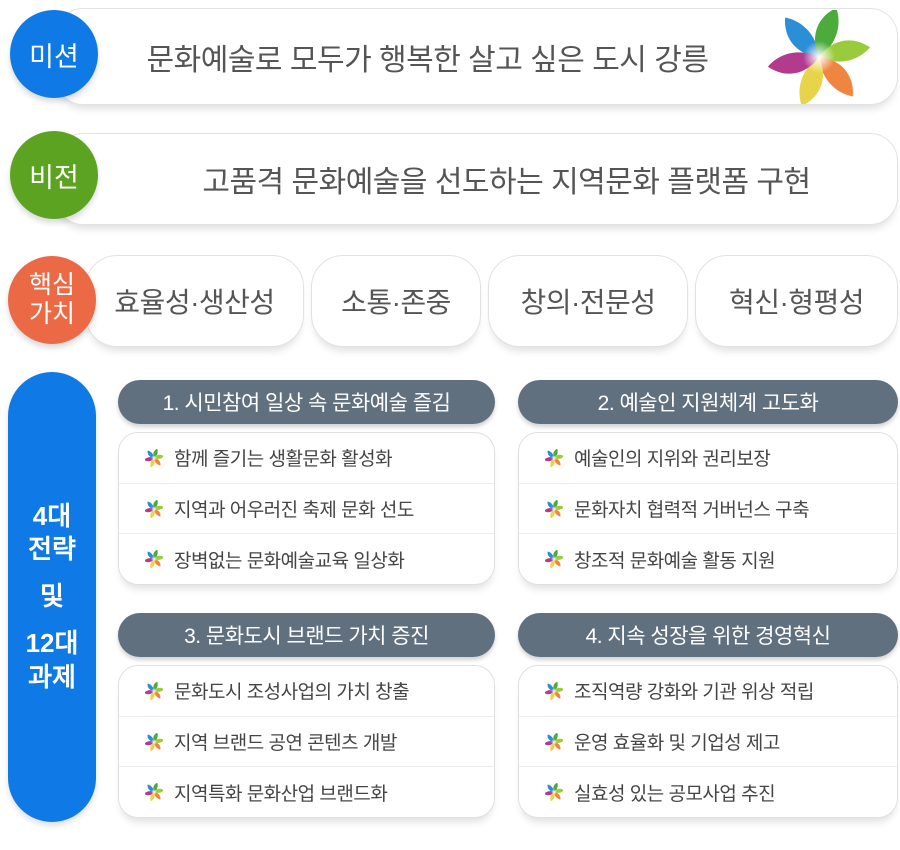 This screenshot has height=850, width=900. I want to click on list-item: 지역 브랜드 공연 콘텐츠 개발, so click(306, 742).